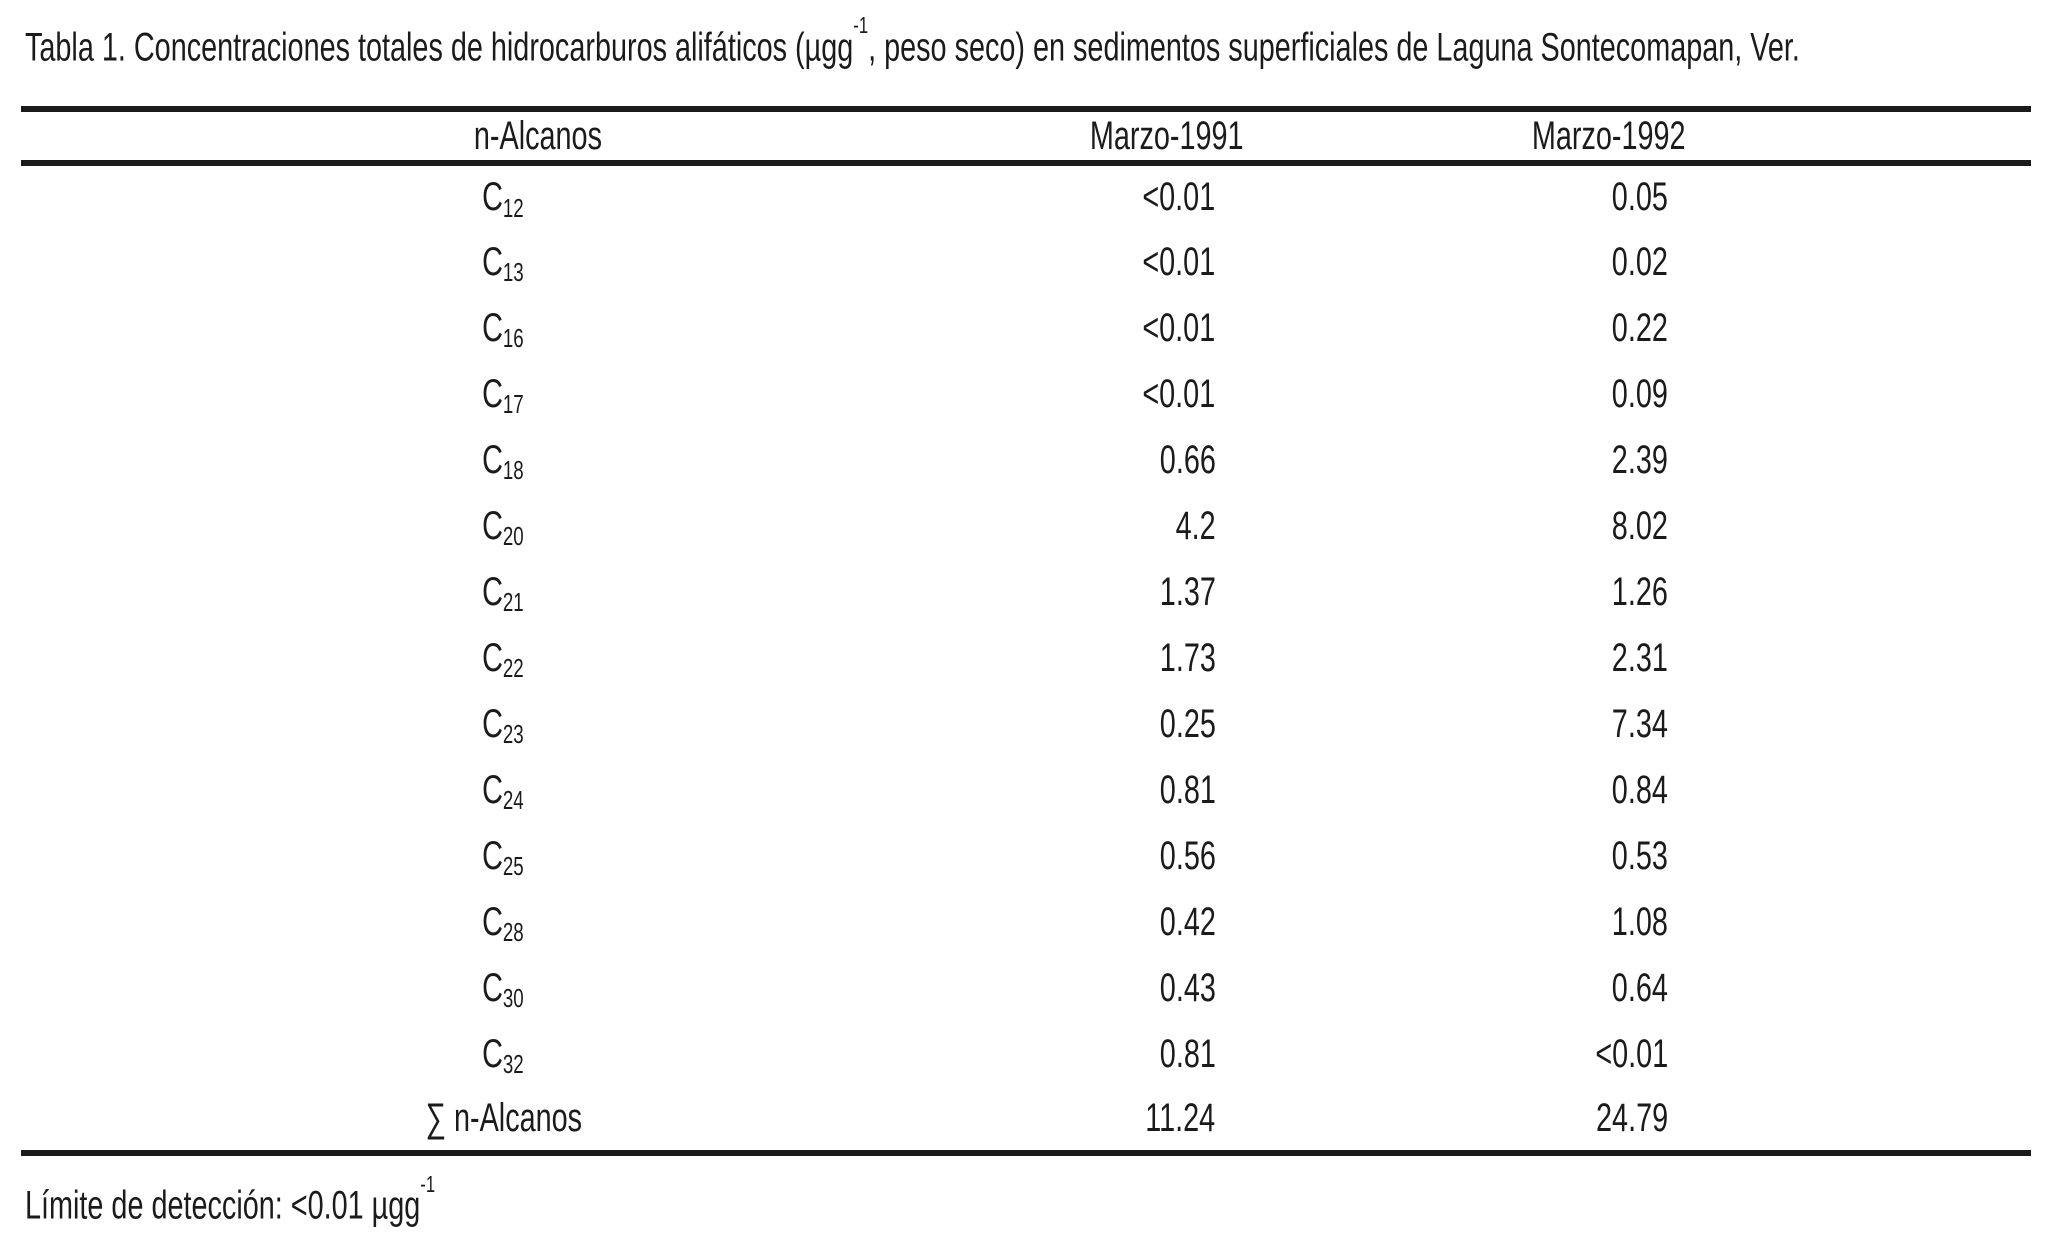 The width and height of the screenshot is (2052, 1258). Describe the element at coordinates (1609, 196) in the screenshot. I see `value-1992-cell: 0.05` at that location.